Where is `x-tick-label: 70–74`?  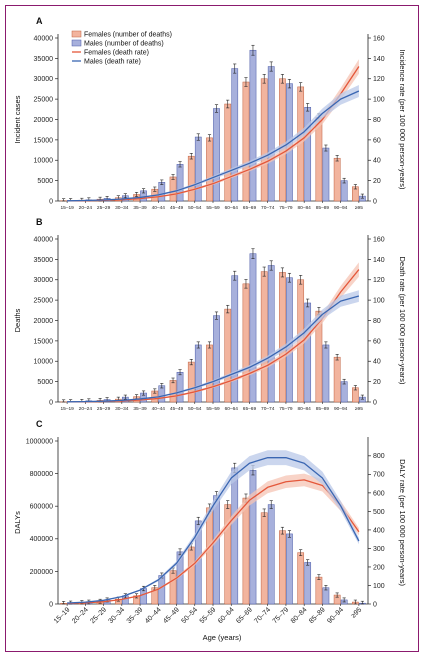 x-tick-label: 70–74 is located at coordinates (268, 409).